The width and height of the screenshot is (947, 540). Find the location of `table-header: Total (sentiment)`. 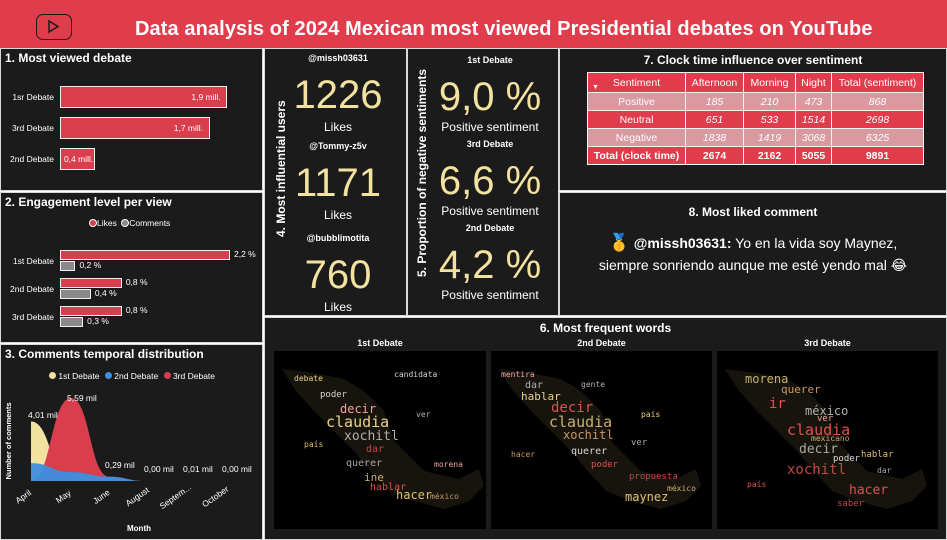

table-header: Total (sentiment) is located at coordinates (877, 82).